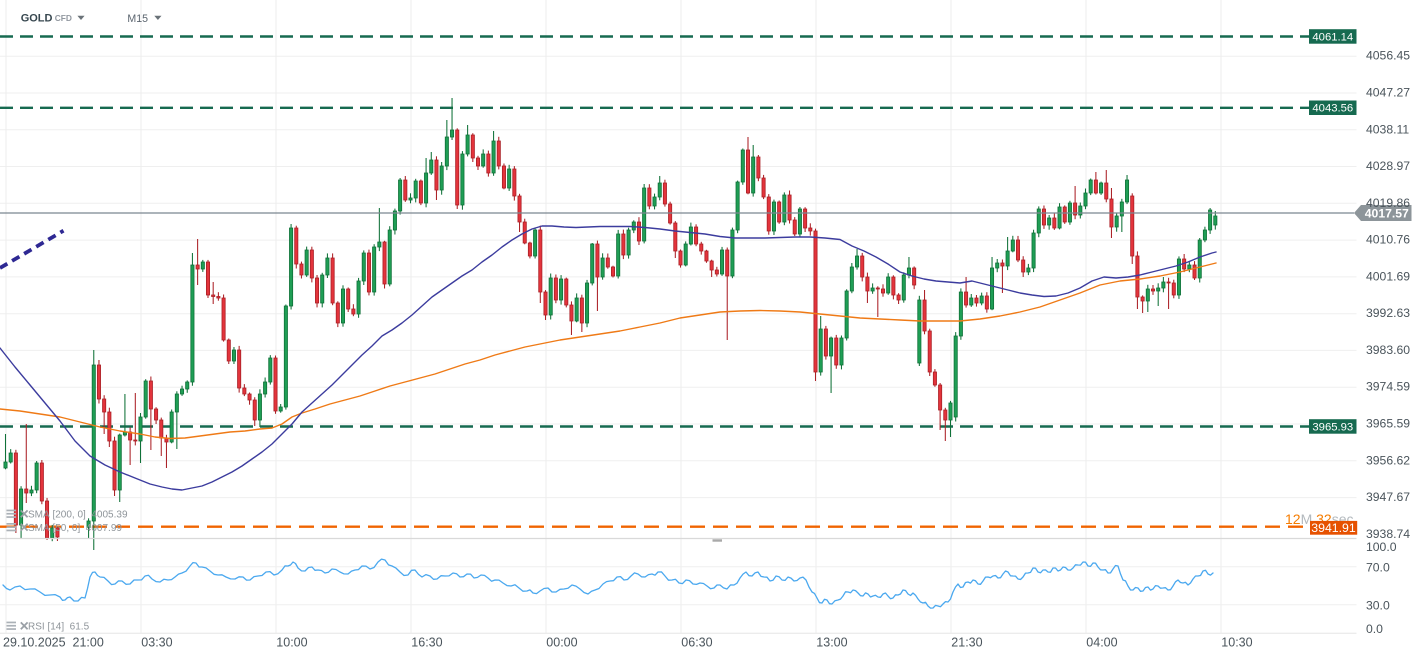 This screenshot has height=659, width=1426. What do you see at coordinates (1374, 629) in the screenshot?
I see `svg-text: 0.0` at bounding box center [1374, 629].